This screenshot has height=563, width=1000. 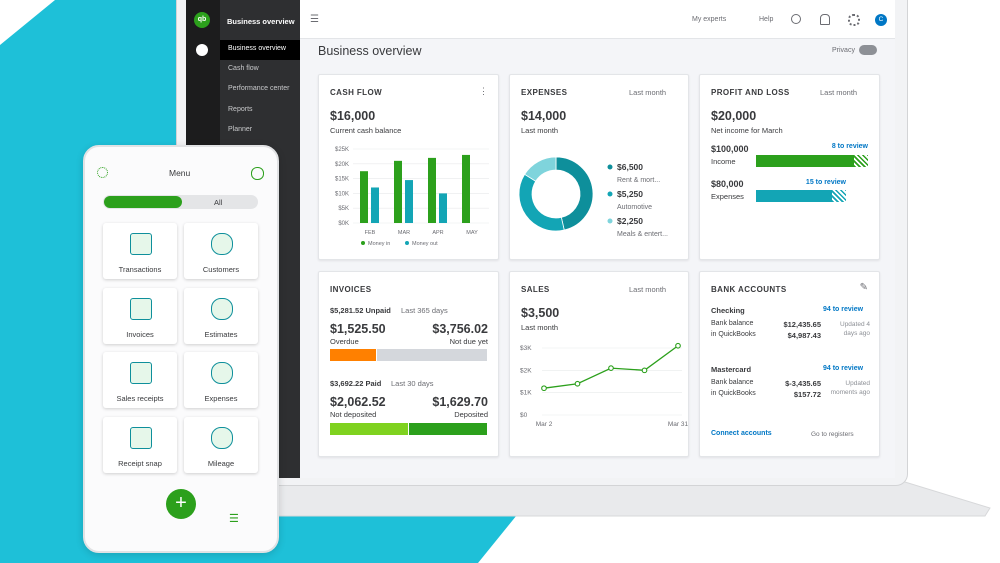 What do you see at coordinates (733, 334) in the screenshot?
I see `qb-label: in QuickBooks` at bounding box center [733, 334].